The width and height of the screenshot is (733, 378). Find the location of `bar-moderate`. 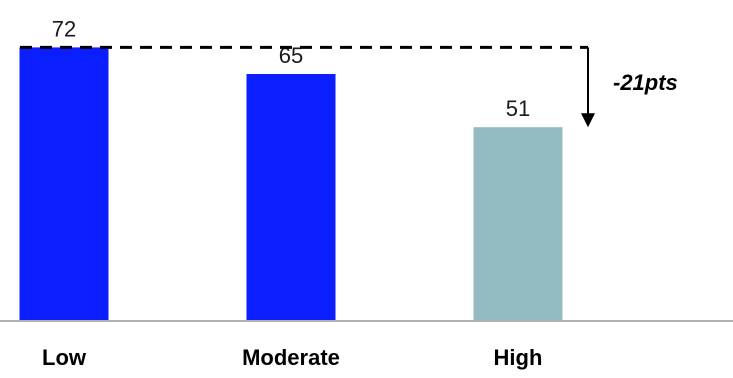

bar-moderate is located at coordinates (291, 197).